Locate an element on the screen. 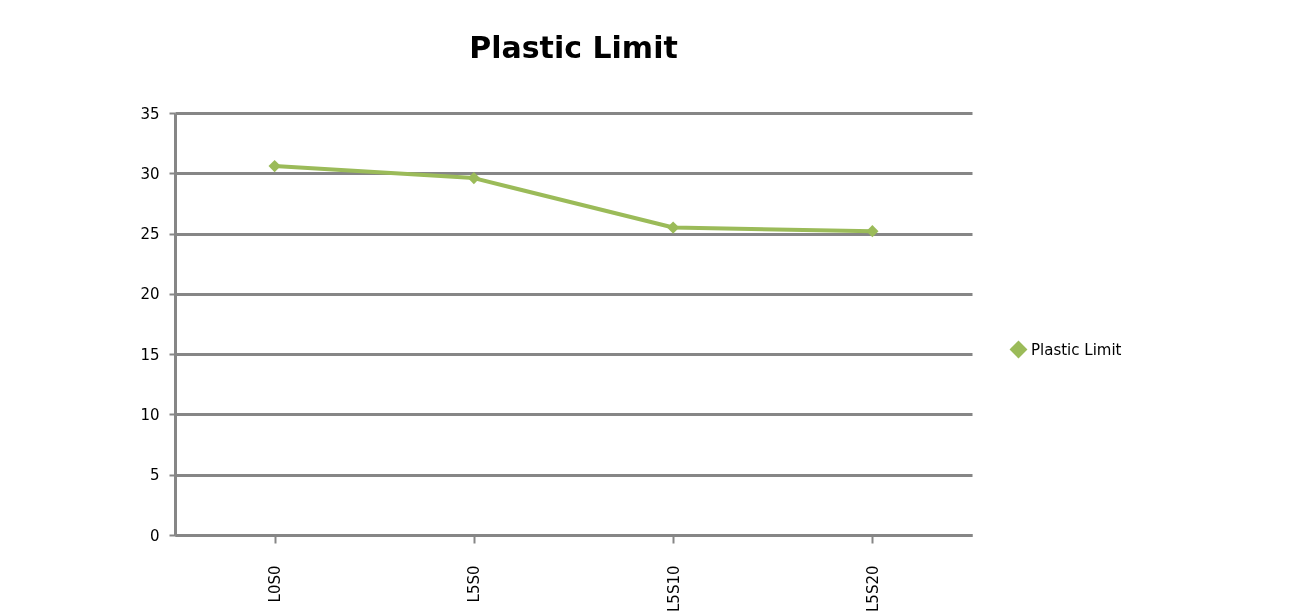 The image size is (1290, 613). legend-label: Plastic Limit is located at coordinates (1076, 349).